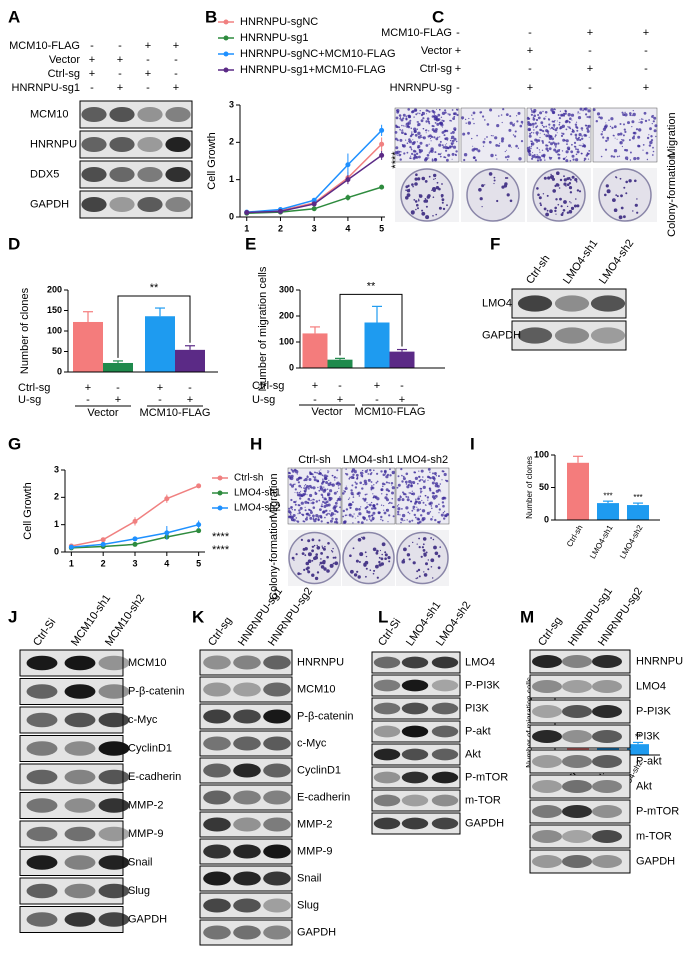 This screenshot has width=685, height=959. Describe the element at coordinates (316, 689) in the screenshot. I see `protein-label: MCM10` at that location.